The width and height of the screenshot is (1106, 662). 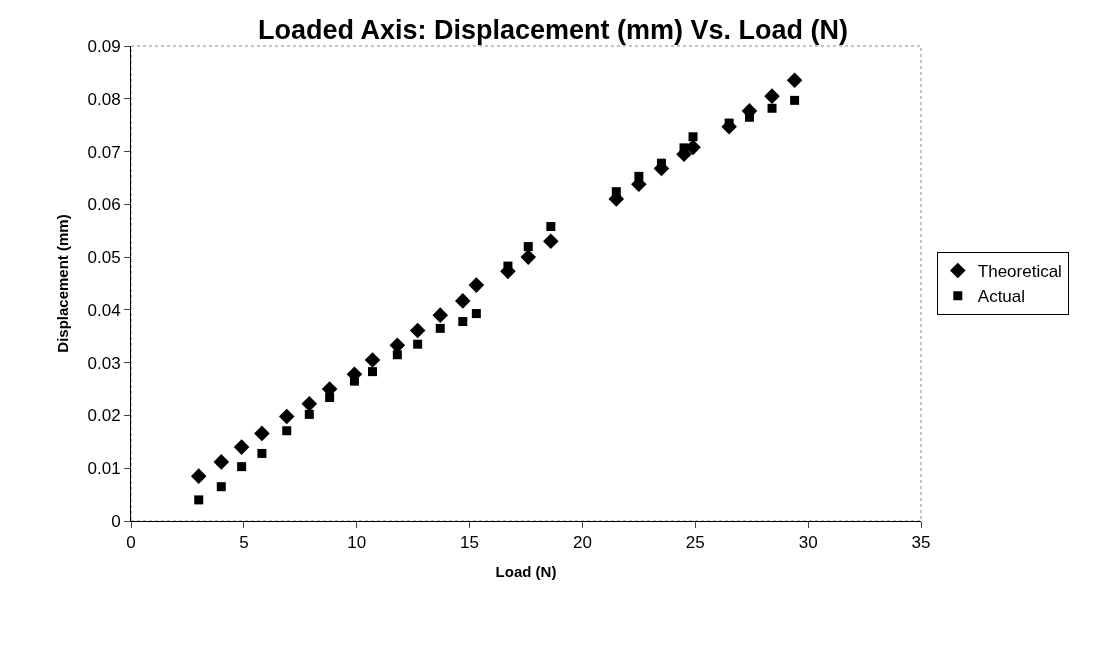 I want to click on x-tick-label: 0, so click(x=131, y=543).